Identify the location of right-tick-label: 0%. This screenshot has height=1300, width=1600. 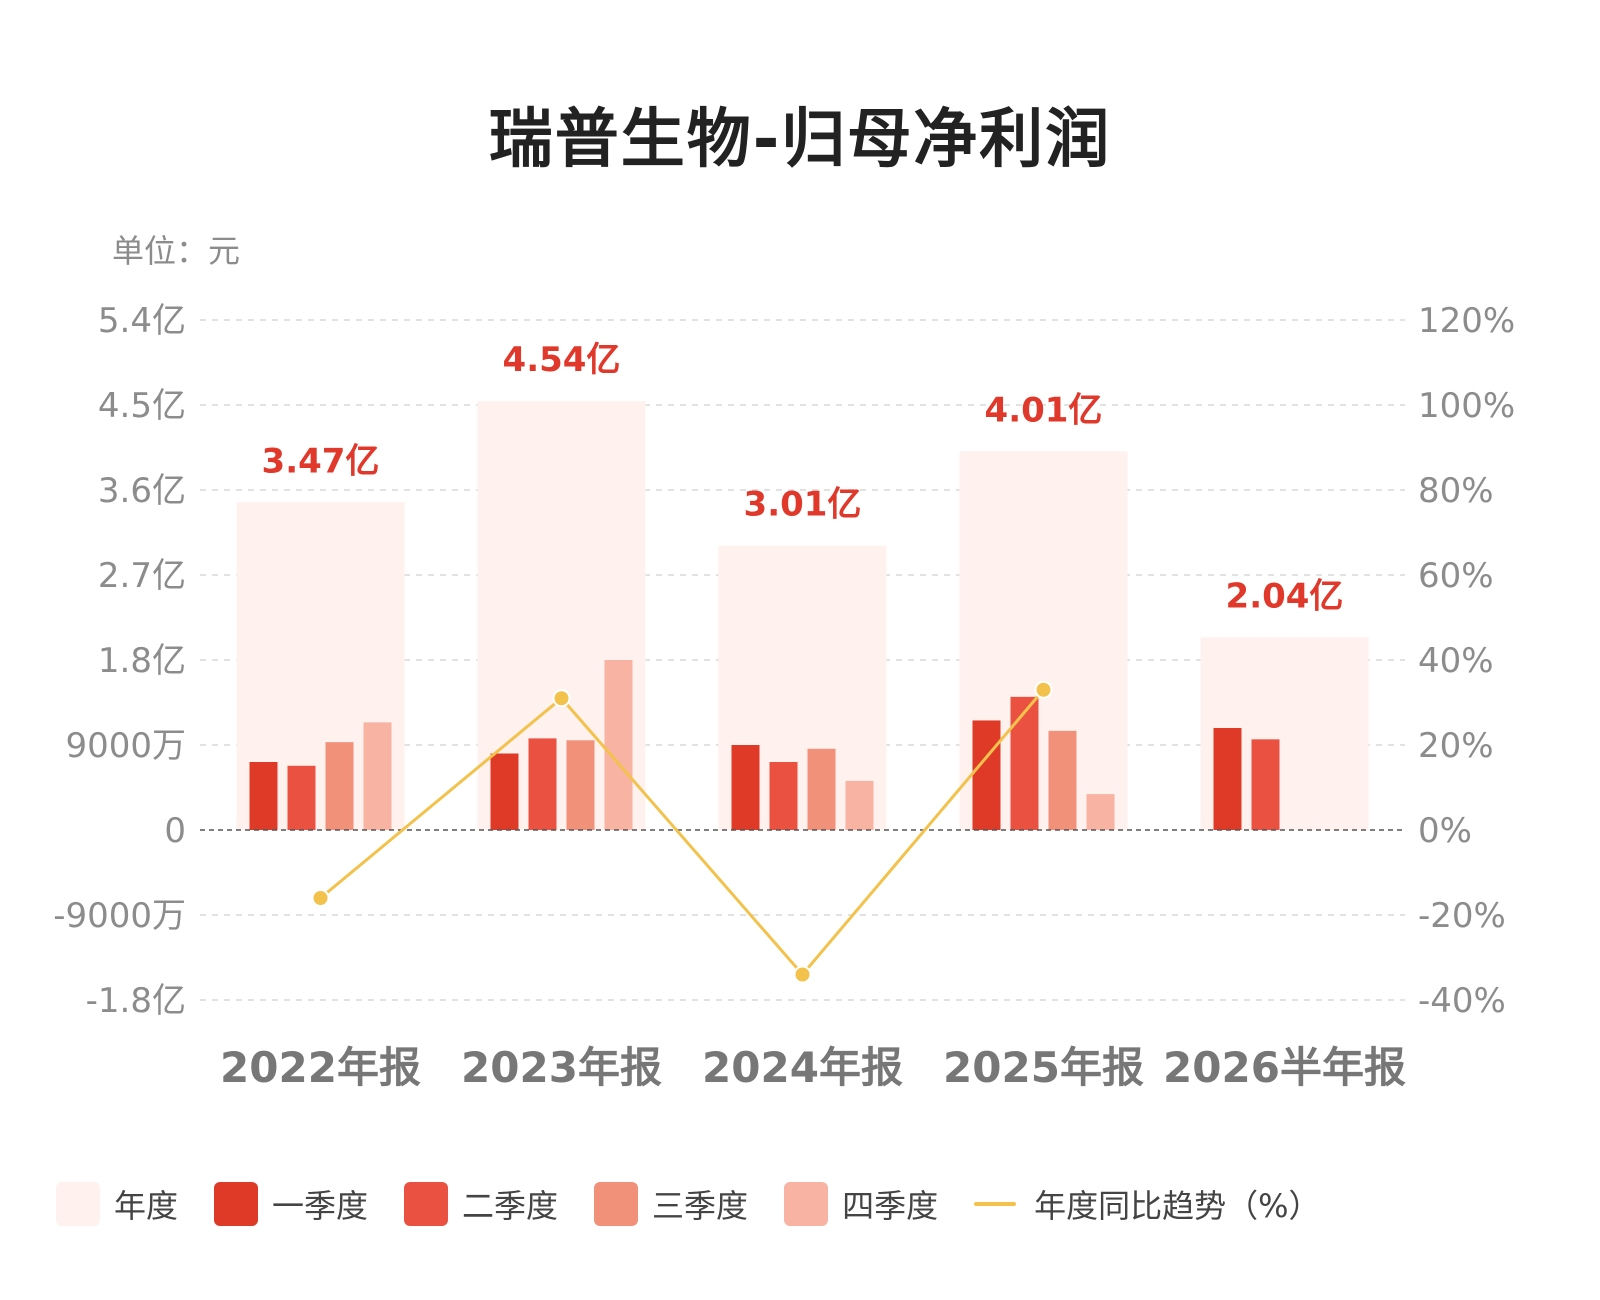
(1445, 831).